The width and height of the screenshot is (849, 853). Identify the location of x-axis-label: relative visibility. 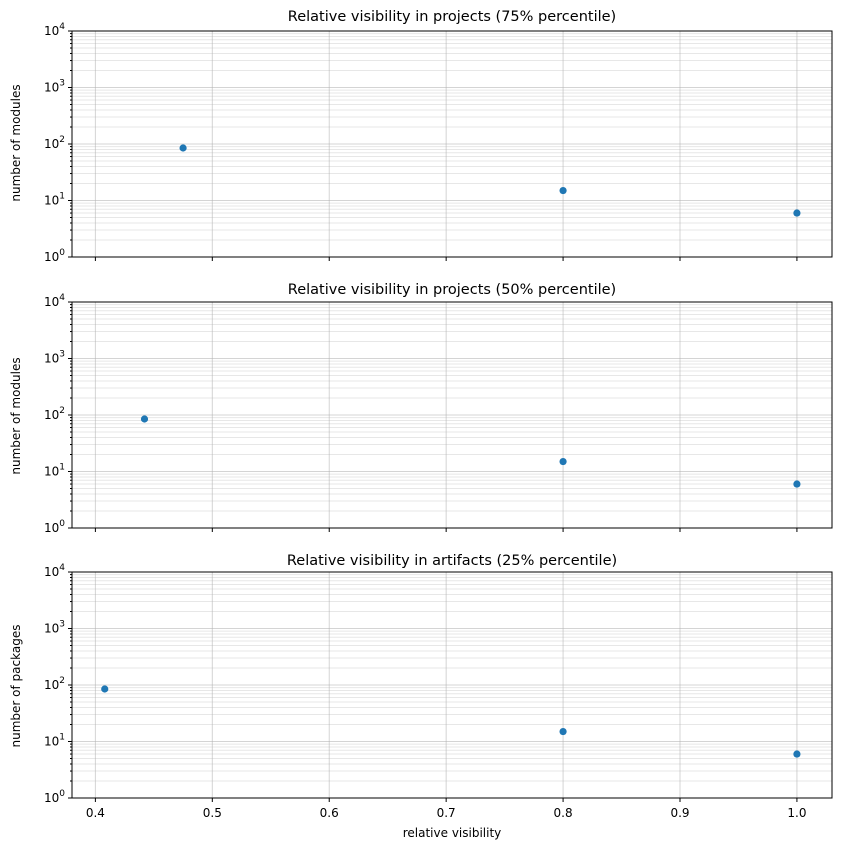
(452, 833).